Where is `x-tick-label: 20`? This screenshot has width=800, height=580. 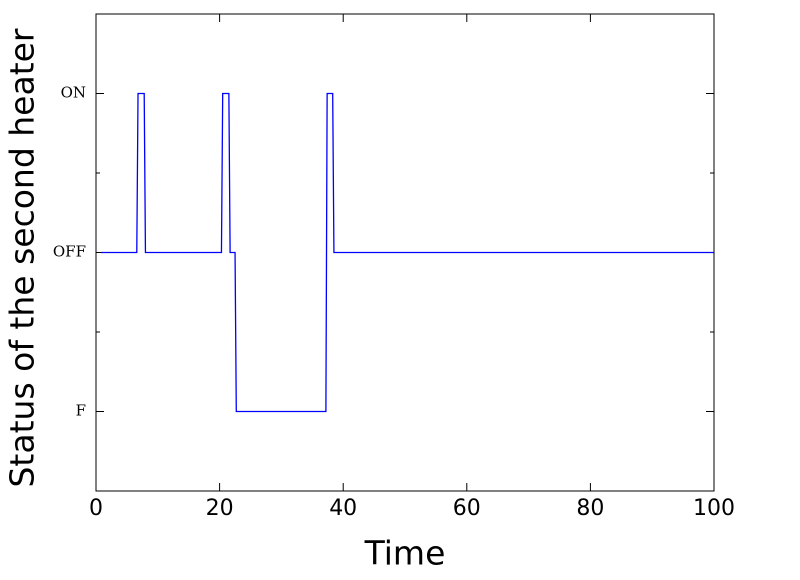
x-tick-label: 20 is located at coordinates (220, 508).